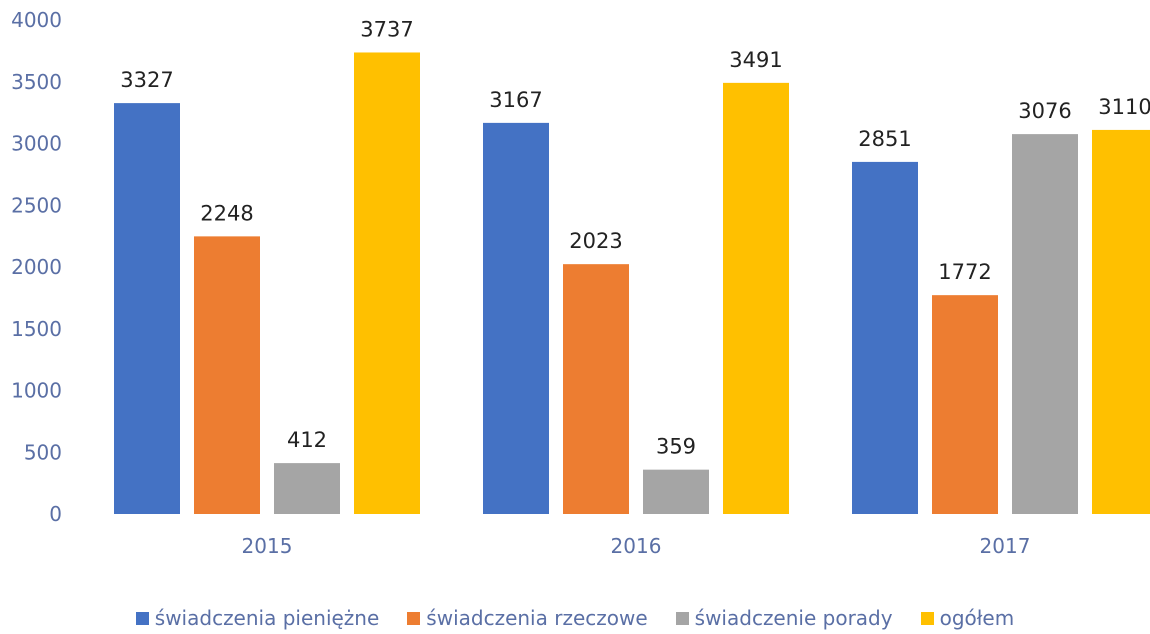 This screenshot has height=634, width=1150. I want to click on x-tick-label: 2016, so click(636, 546).